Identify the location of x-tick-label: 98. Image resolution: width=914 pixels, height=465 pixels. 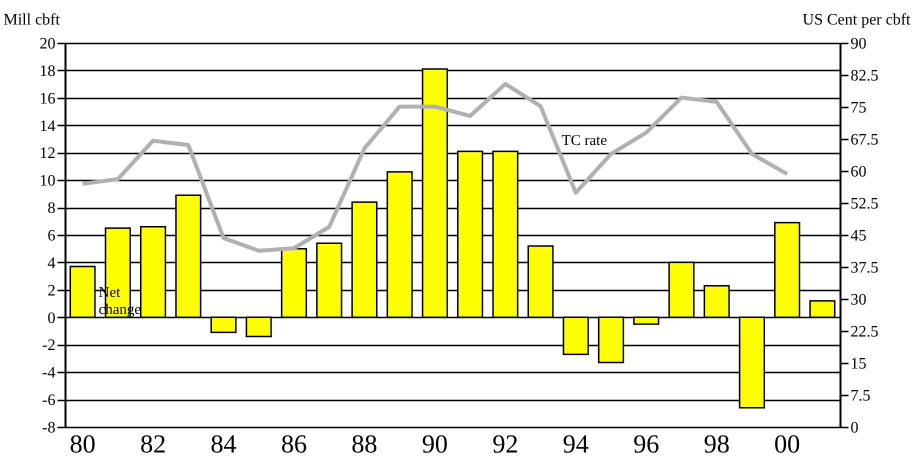
(717, 444).